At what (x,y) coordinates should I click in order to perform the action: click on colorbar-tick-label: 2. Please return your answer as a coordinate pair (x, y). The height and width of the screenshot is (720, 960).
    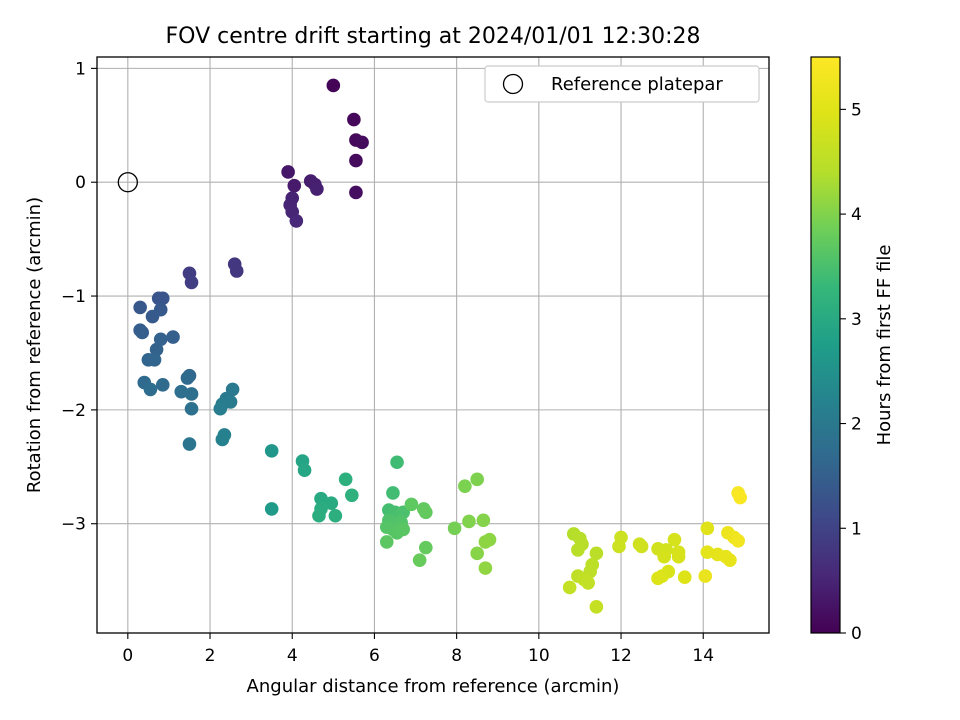
    Looking at the image, I should click on (856, 425).